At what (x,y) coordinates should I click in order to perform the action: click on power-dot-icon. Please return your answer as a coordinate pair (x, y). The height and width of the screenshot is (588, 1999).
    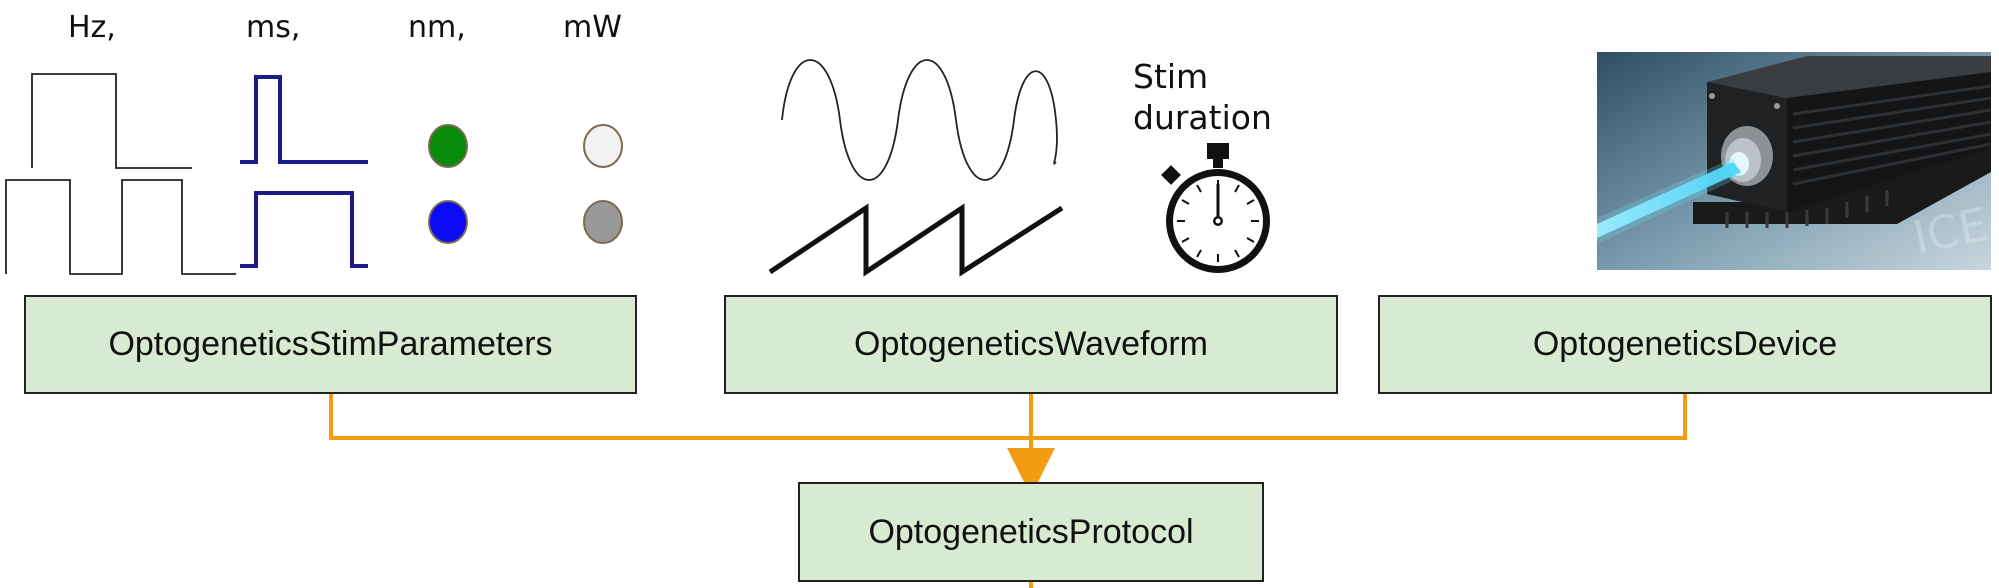
    Looking at the image, I should click on (603, 184).